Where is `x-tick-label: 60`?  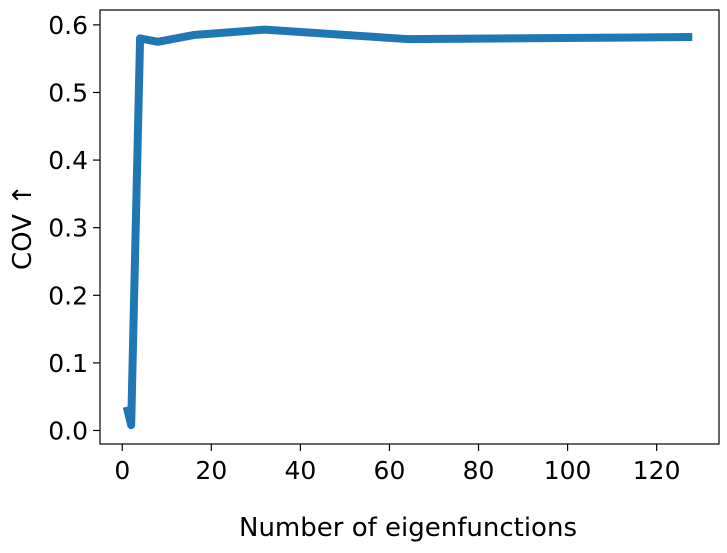
x-tick-label: 60 is located at coordinates (390, 470).